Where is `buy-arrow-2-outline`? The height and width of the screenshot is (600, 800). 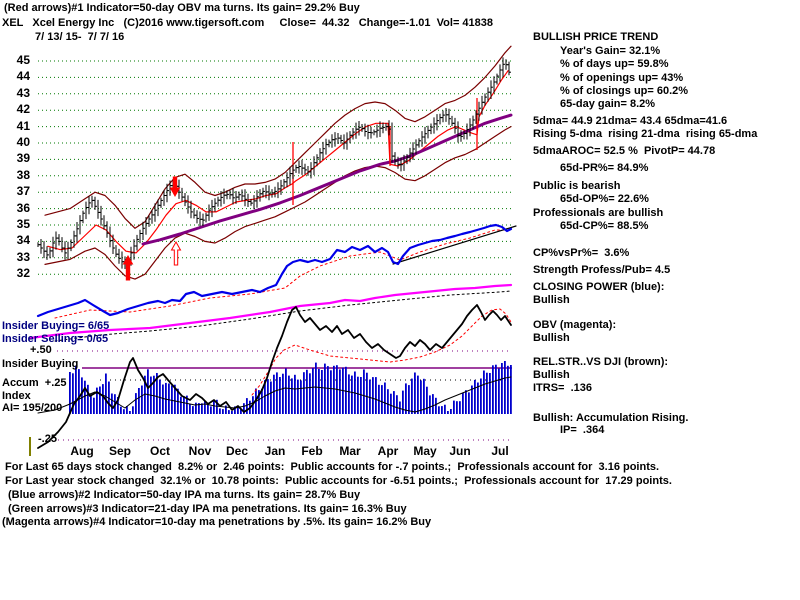
buy-arrow-2-outline is located at coordinates (176, 253).